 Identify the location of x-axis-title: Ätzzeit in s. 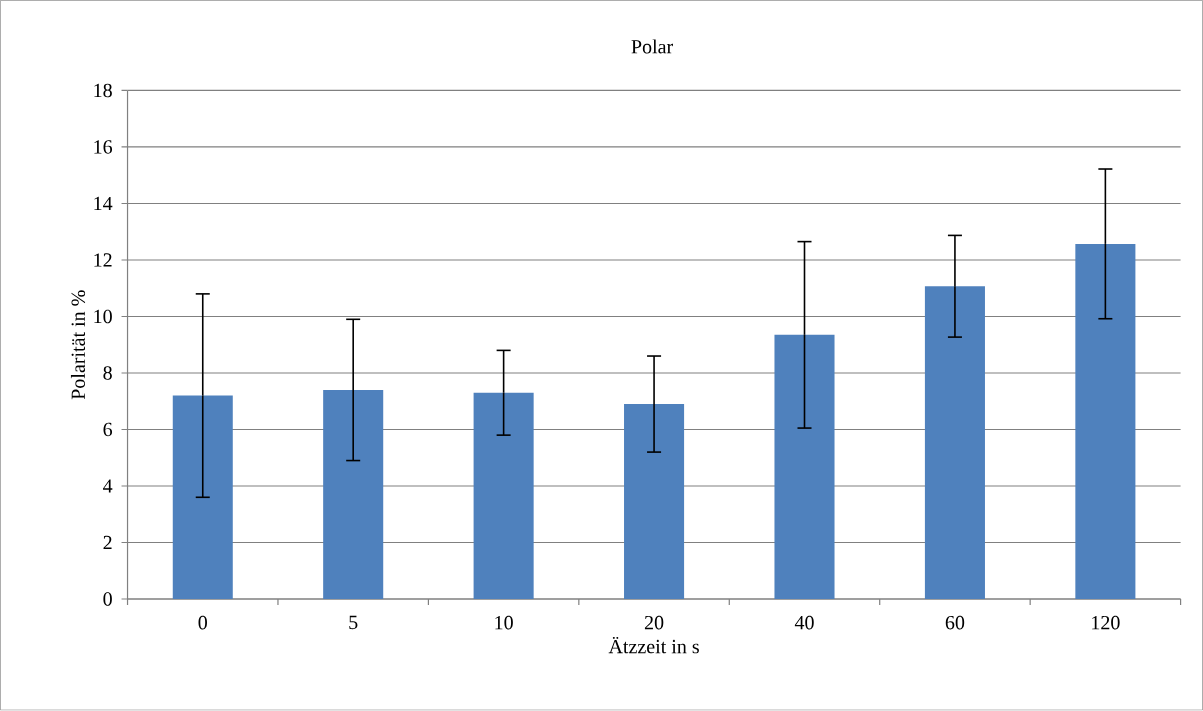
(653, 645).